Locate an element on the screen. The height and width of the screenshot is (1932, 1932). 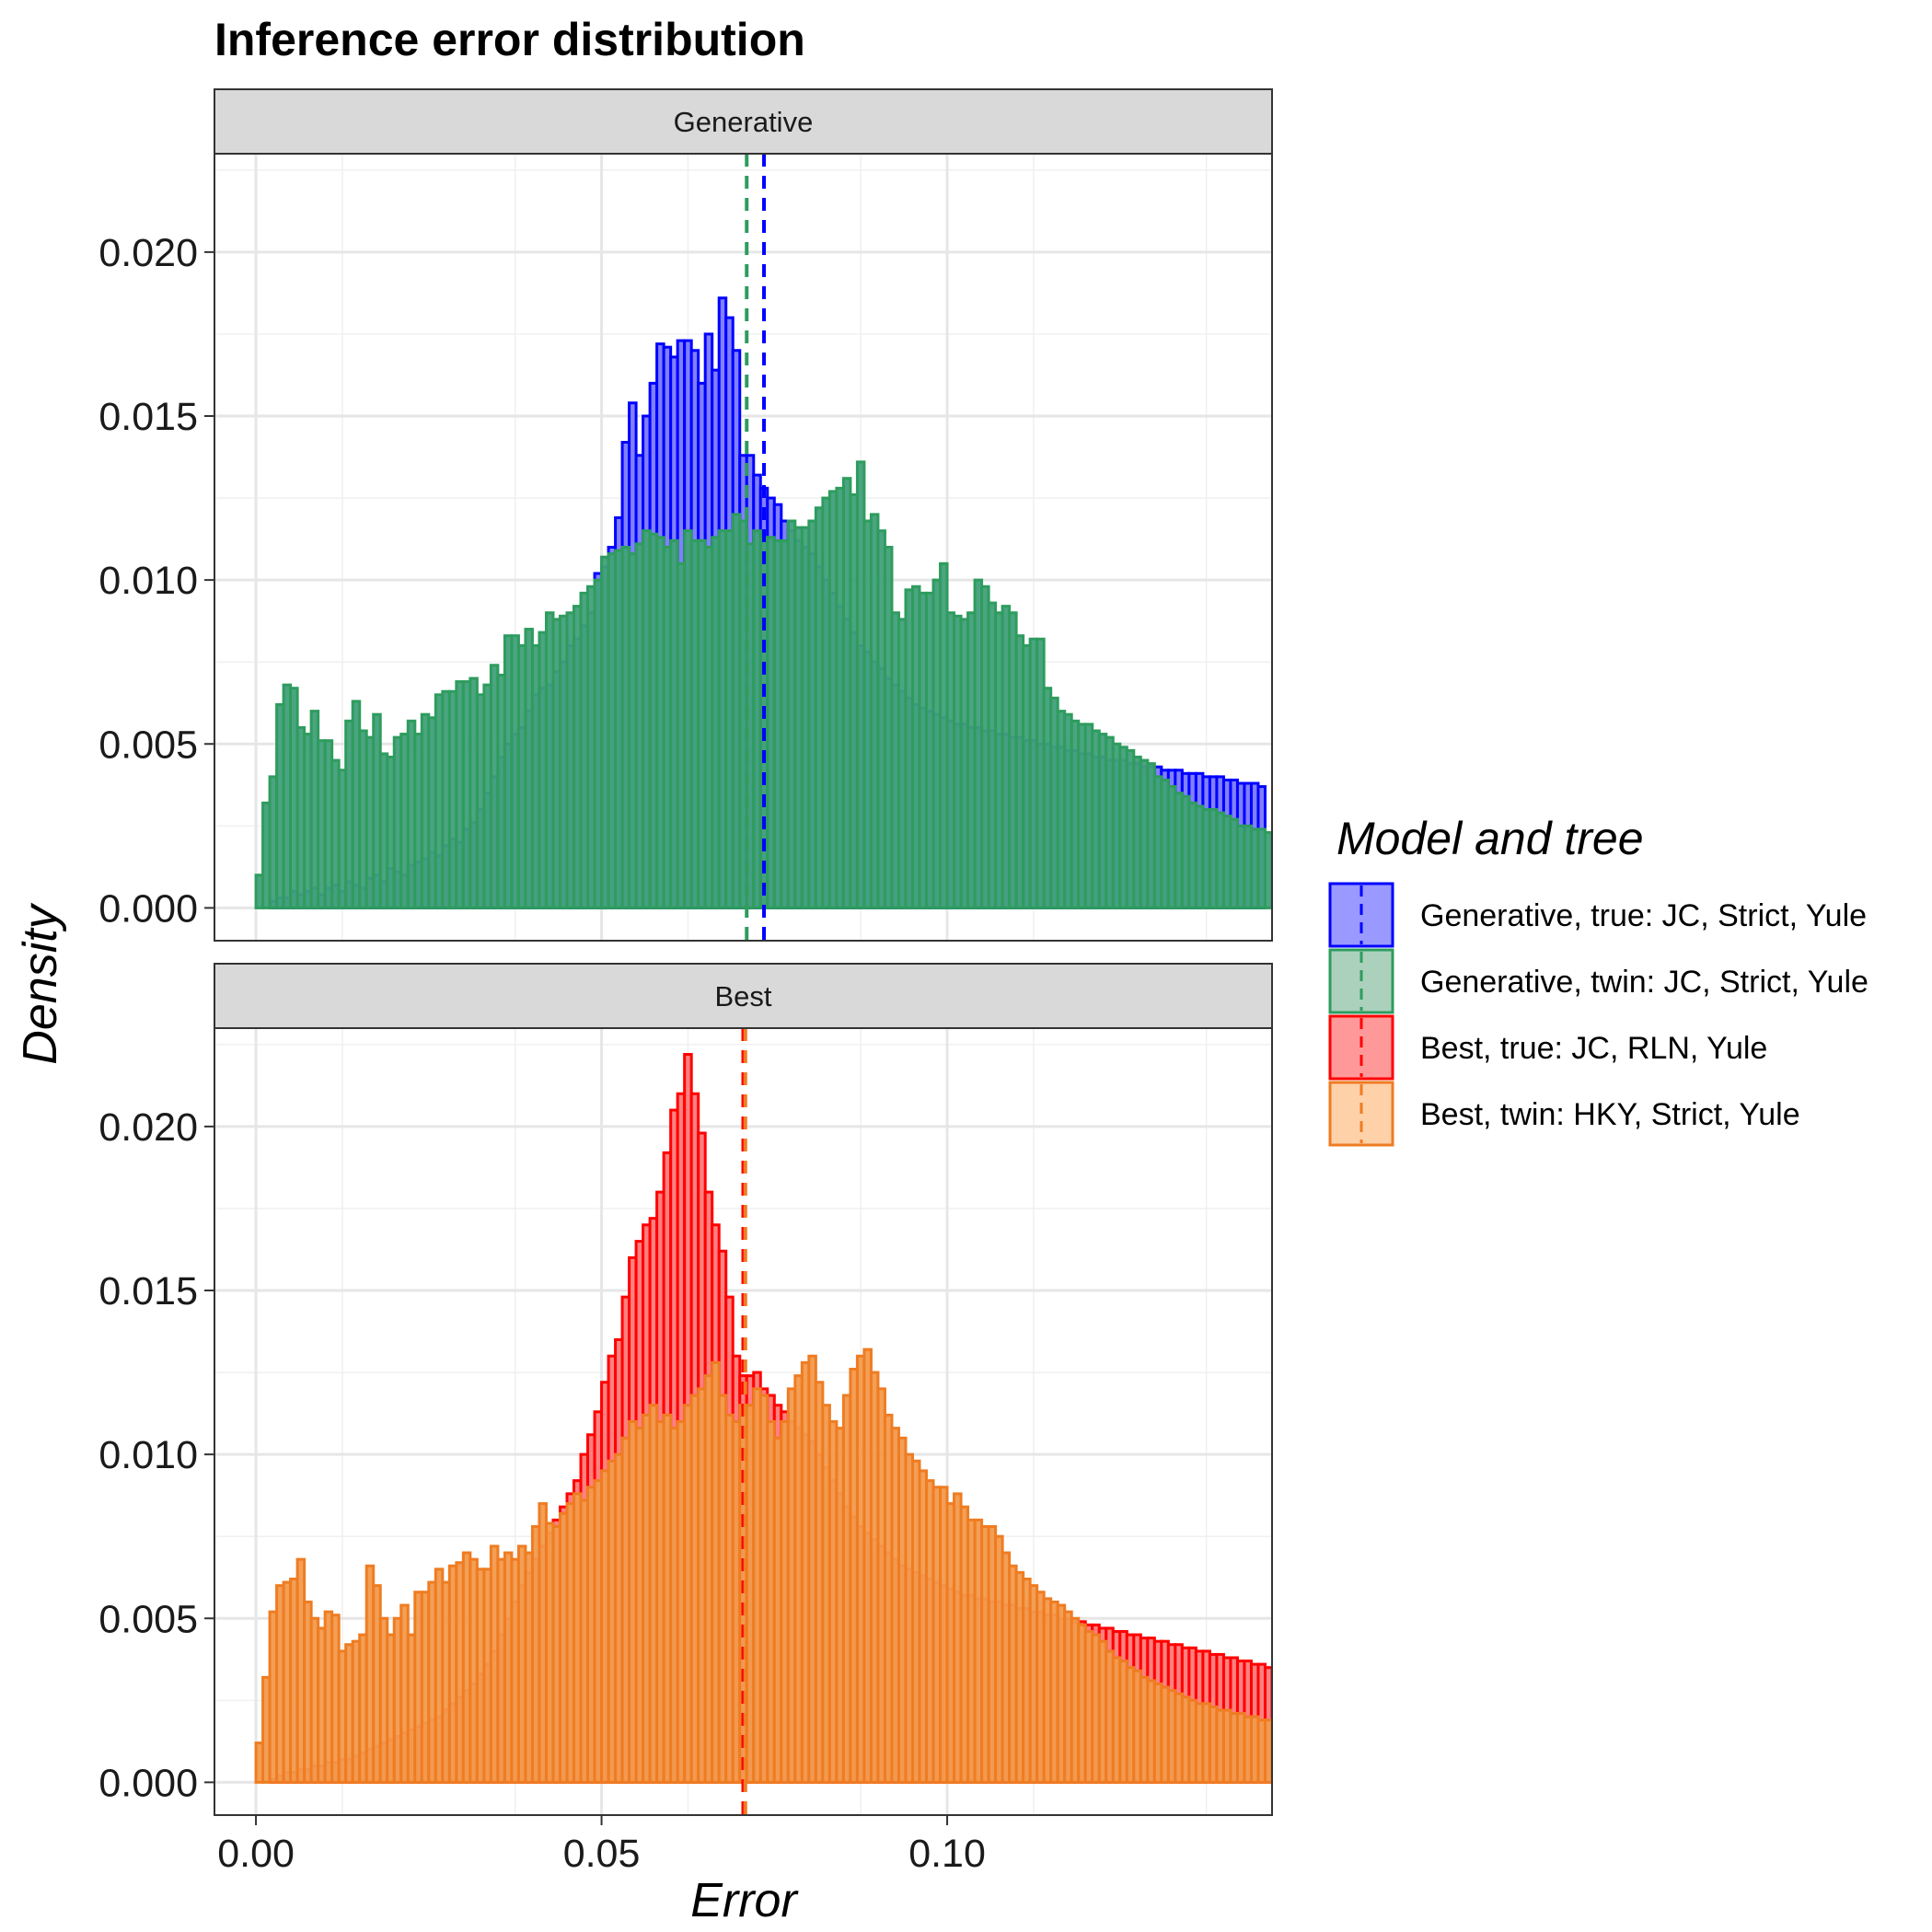
x-axis-title: Error is located at coordinates (745, 1900).